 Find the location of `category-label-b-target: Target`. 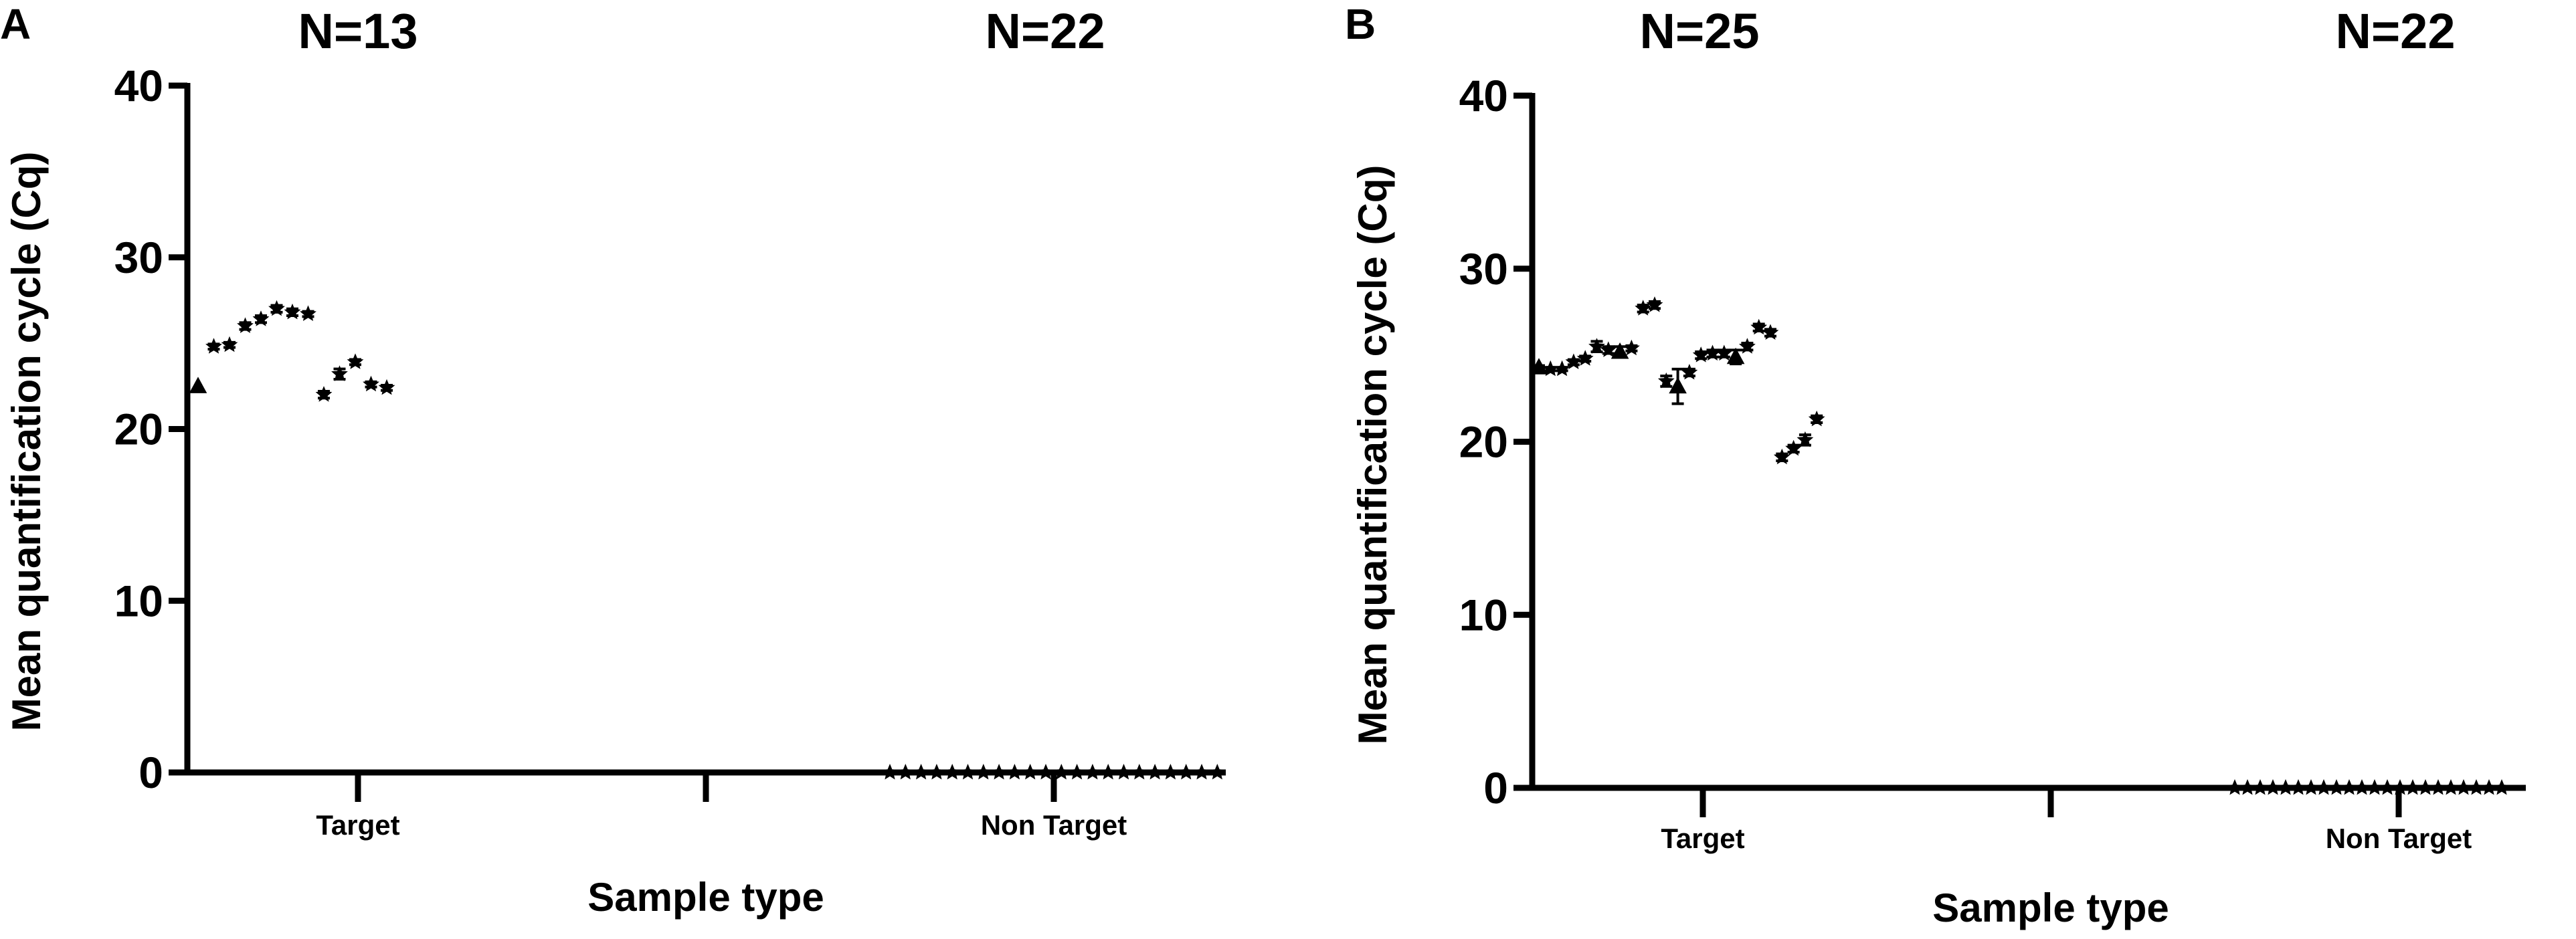

category-label-b-target: Target is located at coordinates (1703, 838).